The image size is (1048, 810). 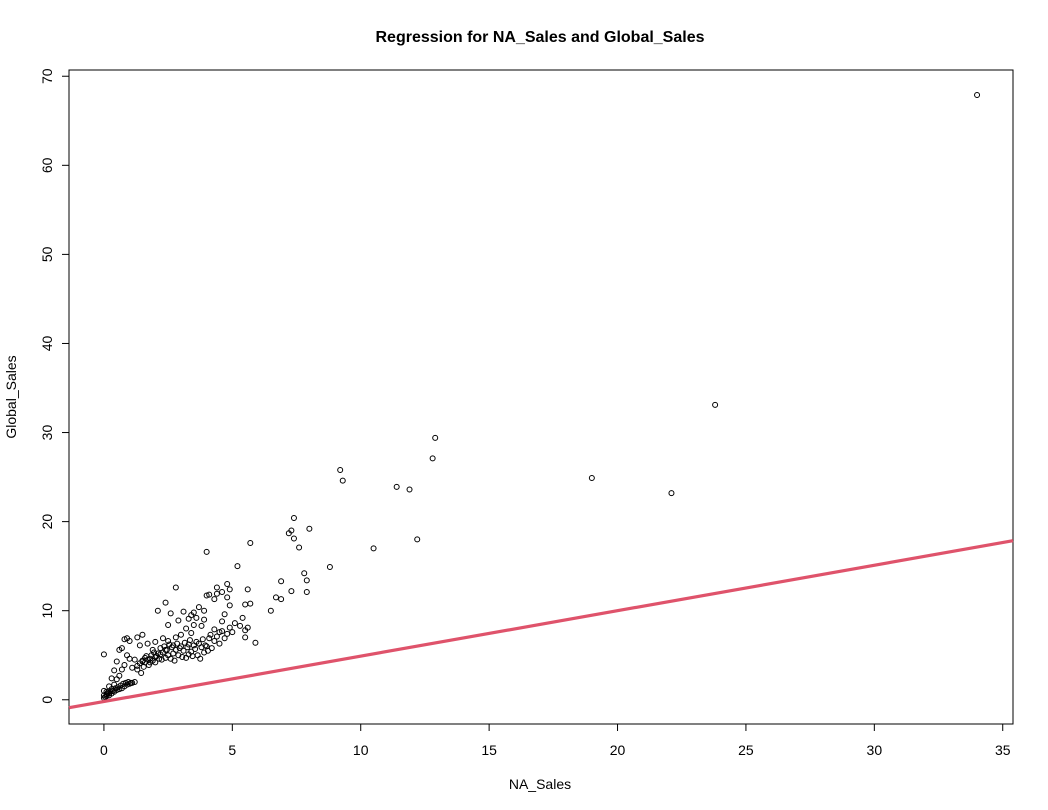 What do you see at coordinates (54, 386) in the screenshot?
I see `y-axis: 0 10 20 30 40 50 60 70` at bounding box center [54, 386].